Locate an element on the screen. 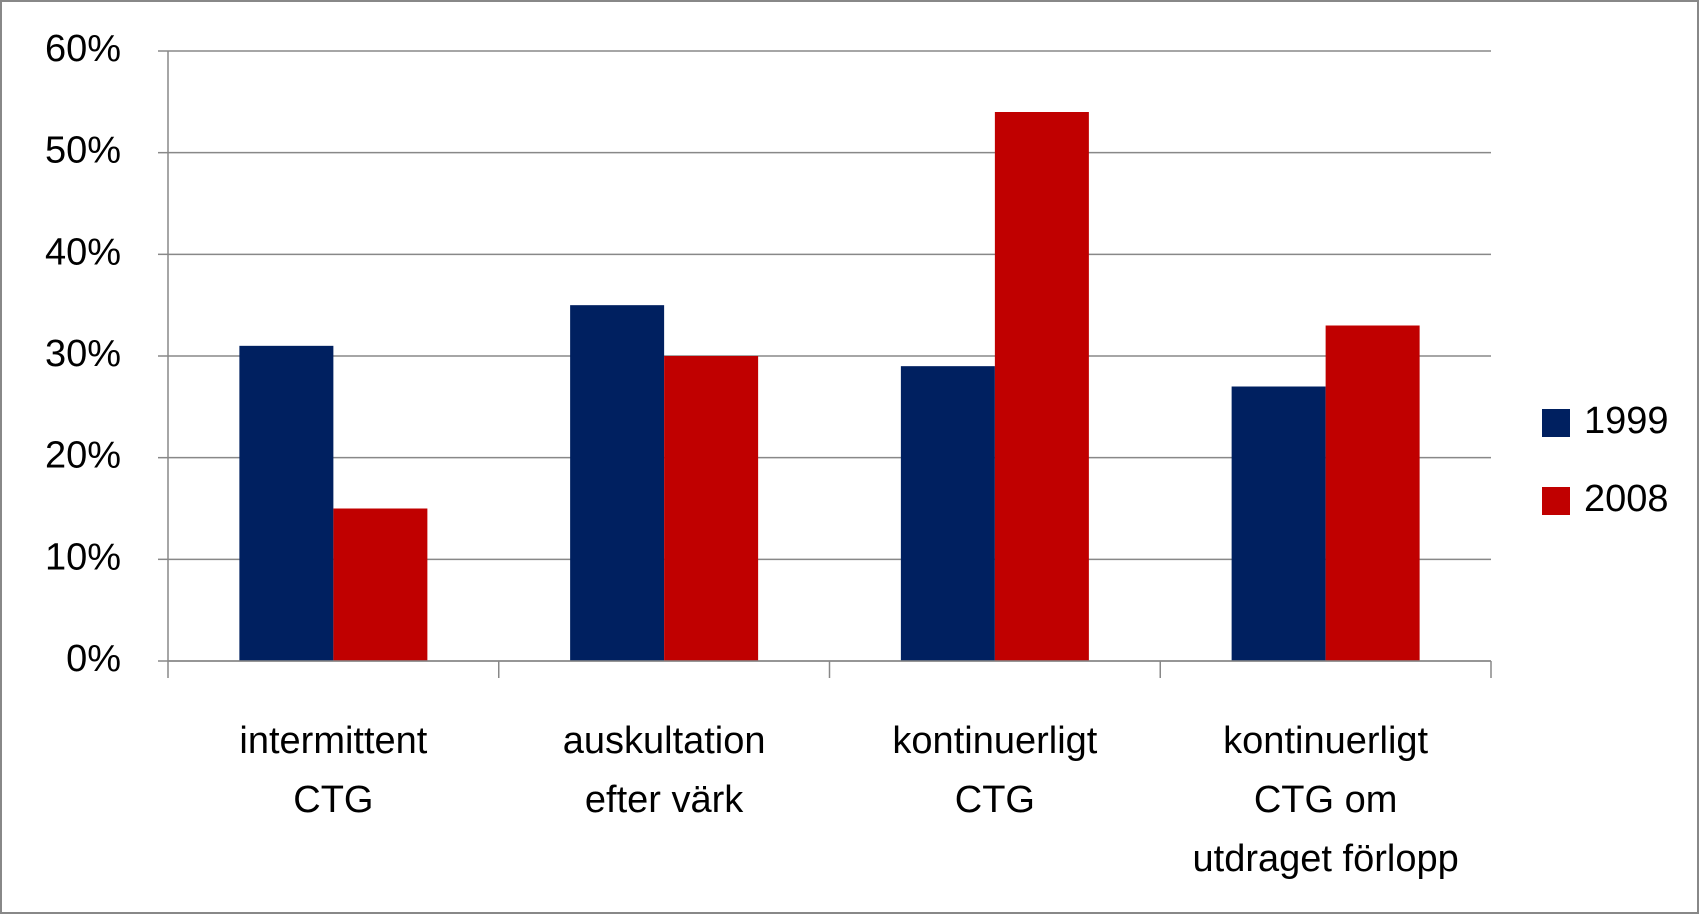  y-tick-label: 20% is located at coordinates (83, 456).